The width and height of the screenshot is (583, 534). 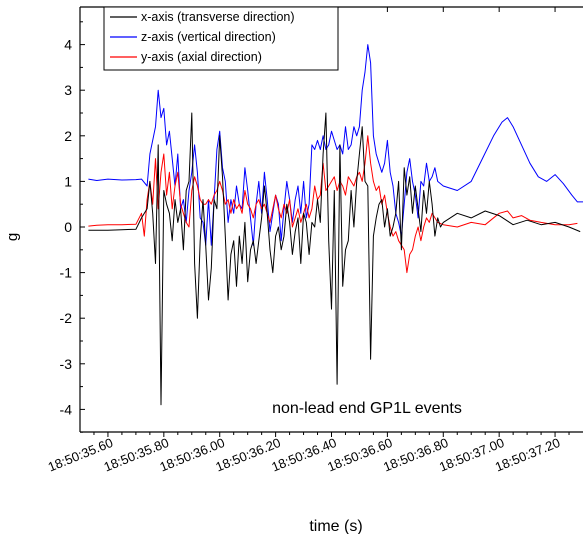 What do you see at coordinates (68, 45) in the screenshot?
I see `y-tick-label: 4` at bounding box center [68, 45].